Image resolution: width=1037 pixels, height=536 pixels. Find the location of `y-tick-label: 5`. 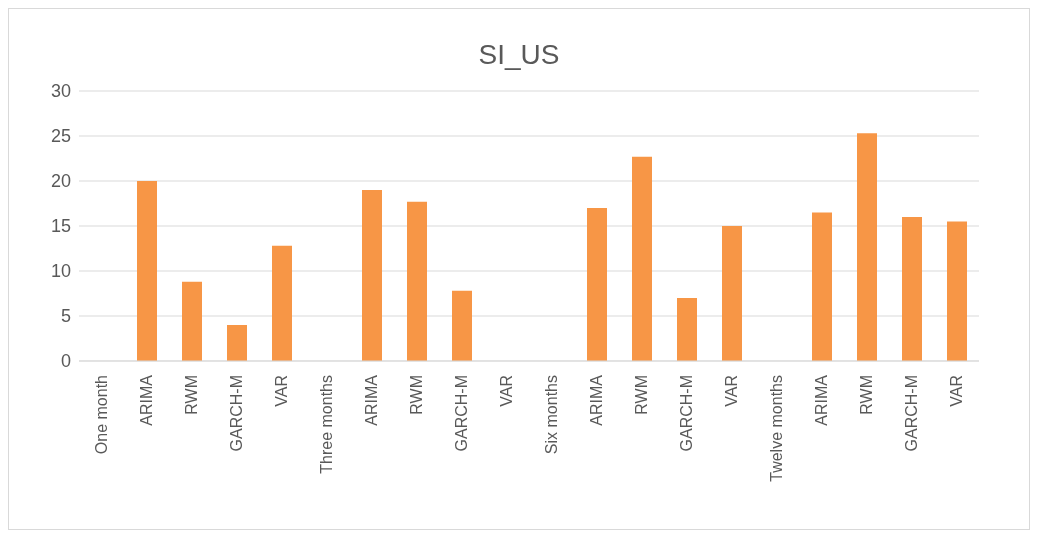

y-tick-label: 5 is located at coordinates (65, 316).